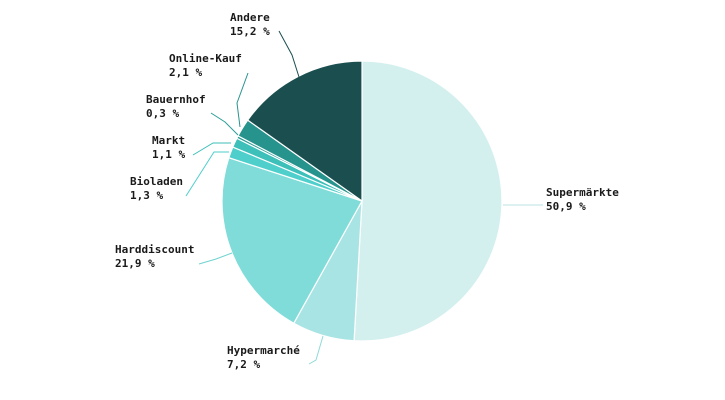 The width and height of the screenshot is (725, 400). Describe the element at coordinates (316, 350) in the screenshot. I see `leader-line-hypermarch-` at that location.